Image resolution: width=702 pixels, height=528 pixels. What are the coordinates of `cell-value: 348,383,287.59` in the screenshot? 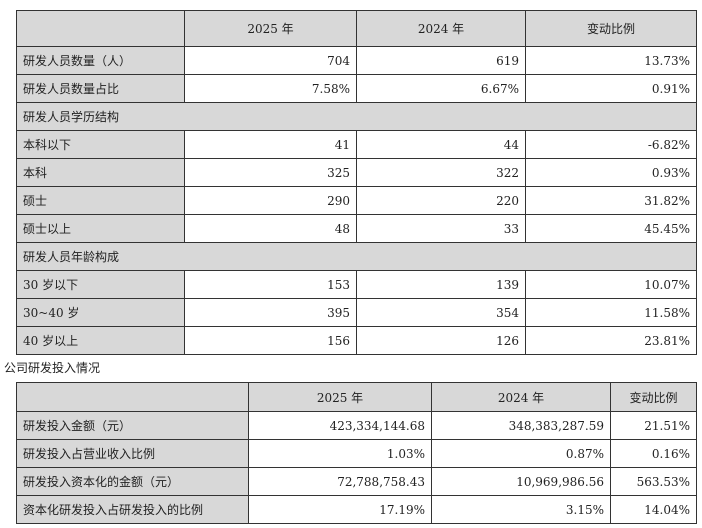 It's located at (521, 425).